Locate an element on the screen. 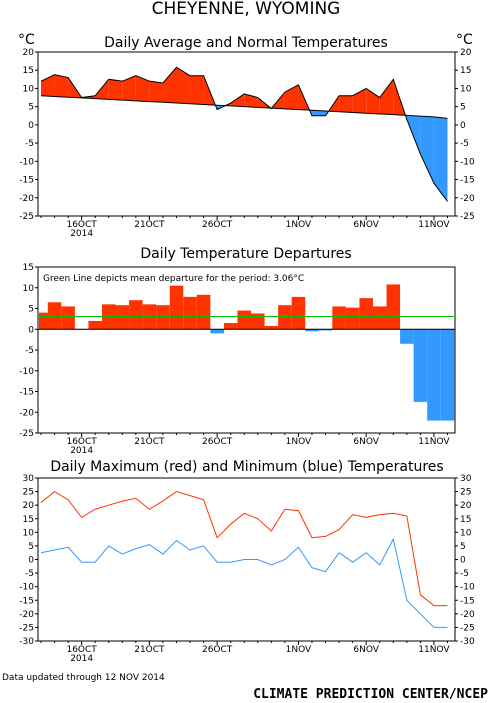  y-tick-label-right: 5 is located at coordinates (463, 547).